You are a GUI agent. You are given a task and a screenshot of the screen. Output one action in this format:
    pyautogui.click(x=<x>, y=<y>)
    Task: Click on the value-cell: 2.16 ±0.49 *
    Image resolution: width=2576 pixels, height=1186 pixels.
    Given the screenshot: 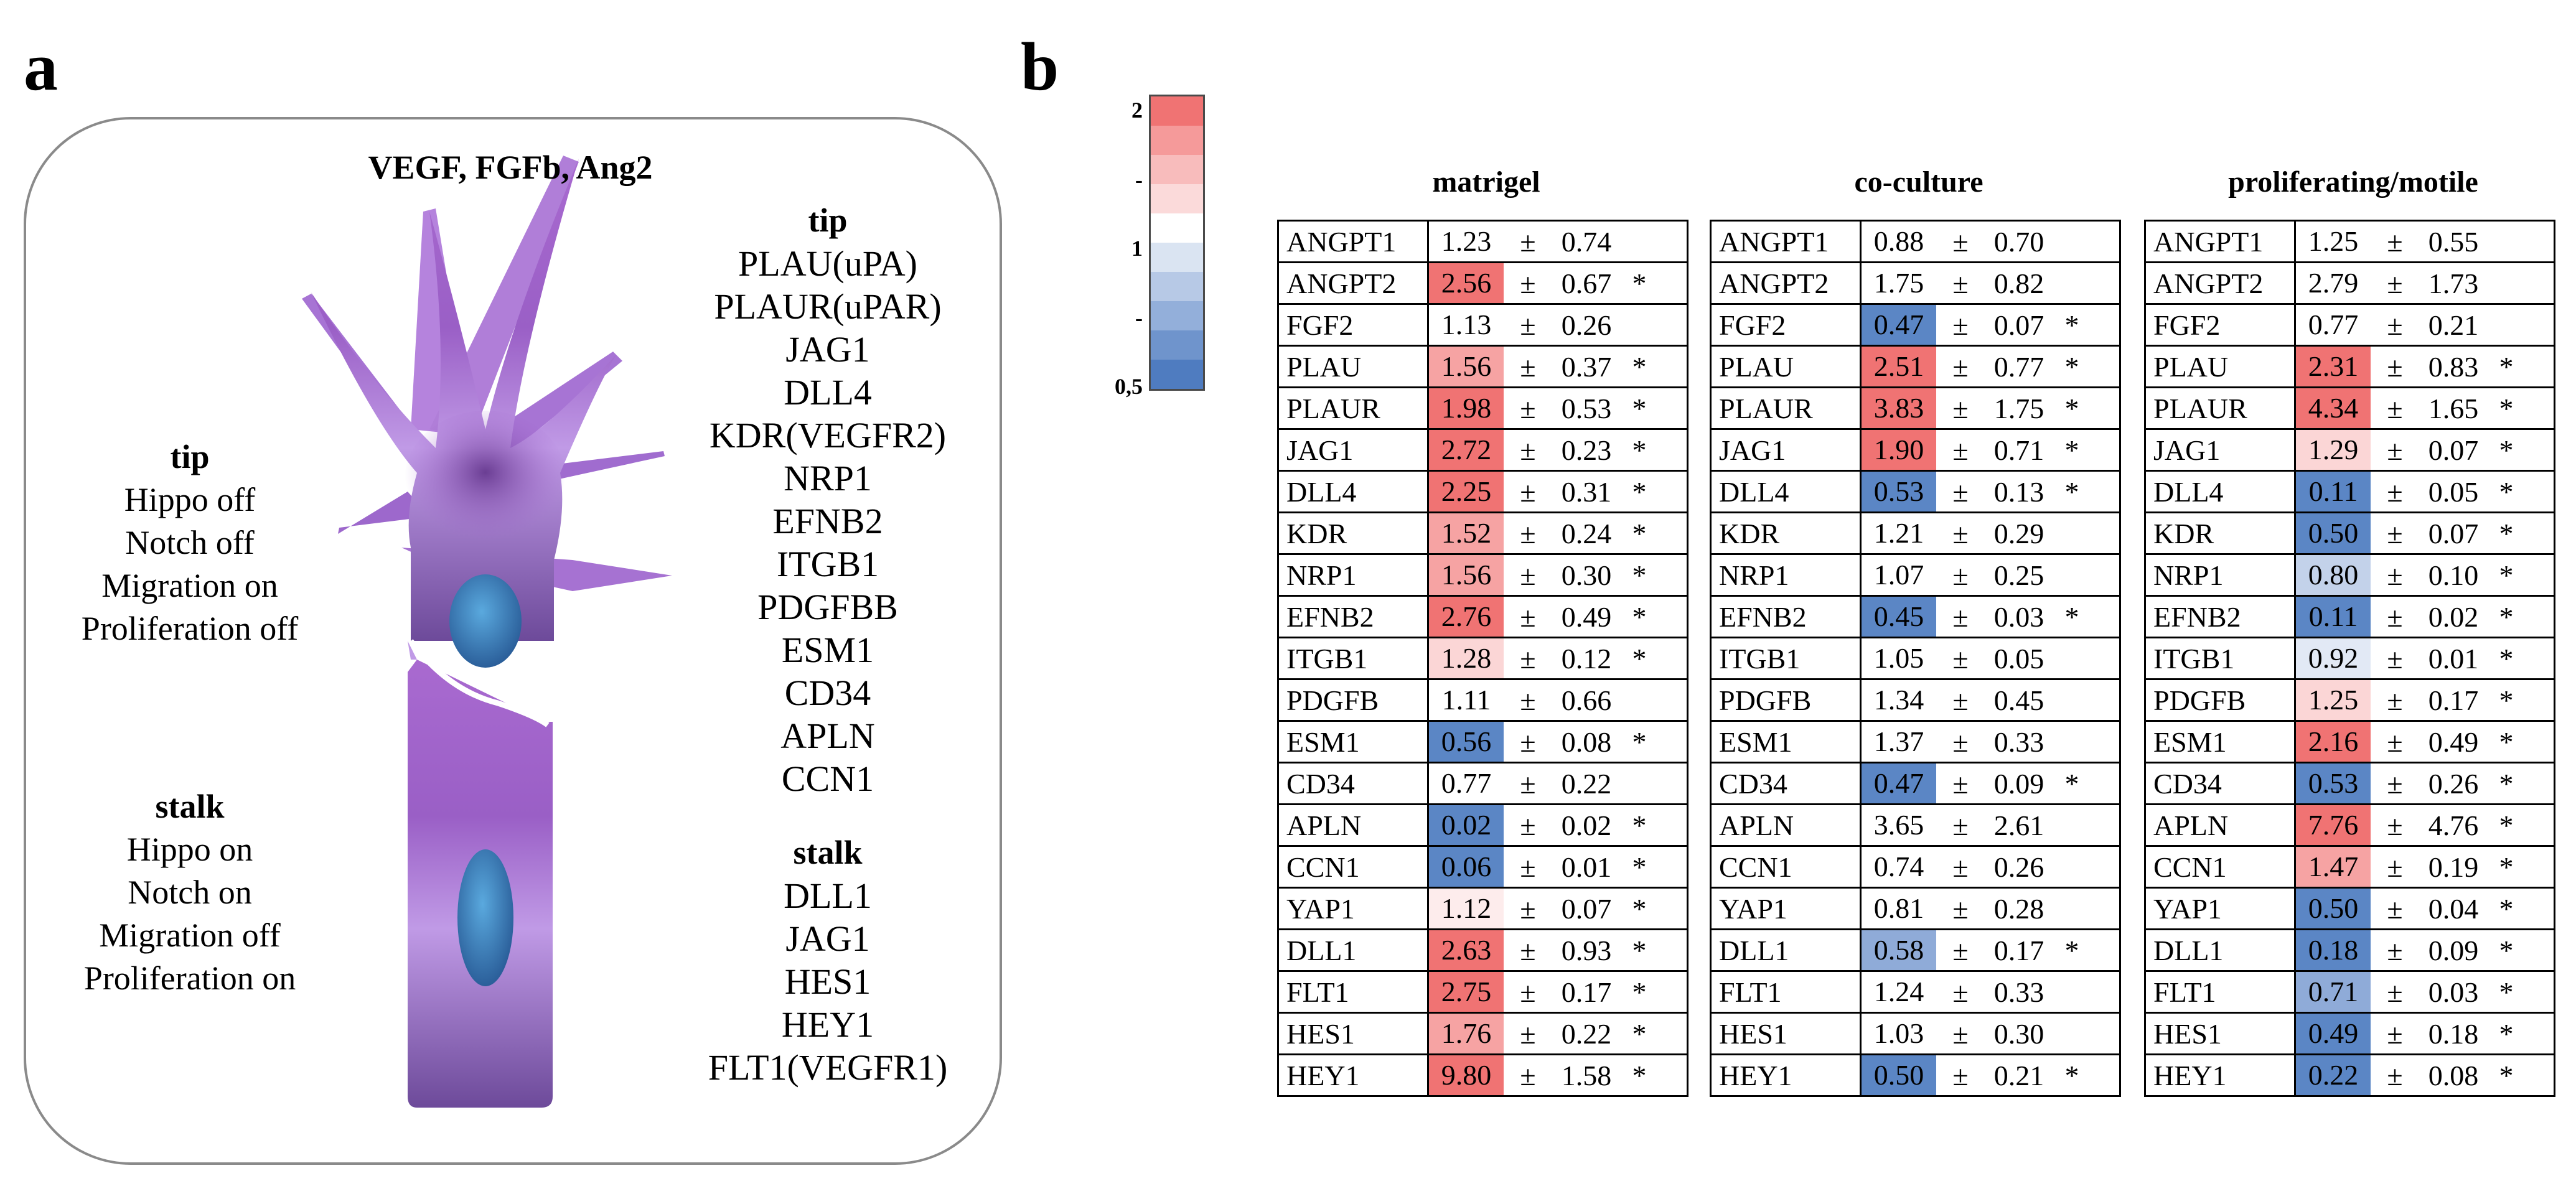 What is the action you would take?
    pyautogui.click(x=2424, y=741)
    